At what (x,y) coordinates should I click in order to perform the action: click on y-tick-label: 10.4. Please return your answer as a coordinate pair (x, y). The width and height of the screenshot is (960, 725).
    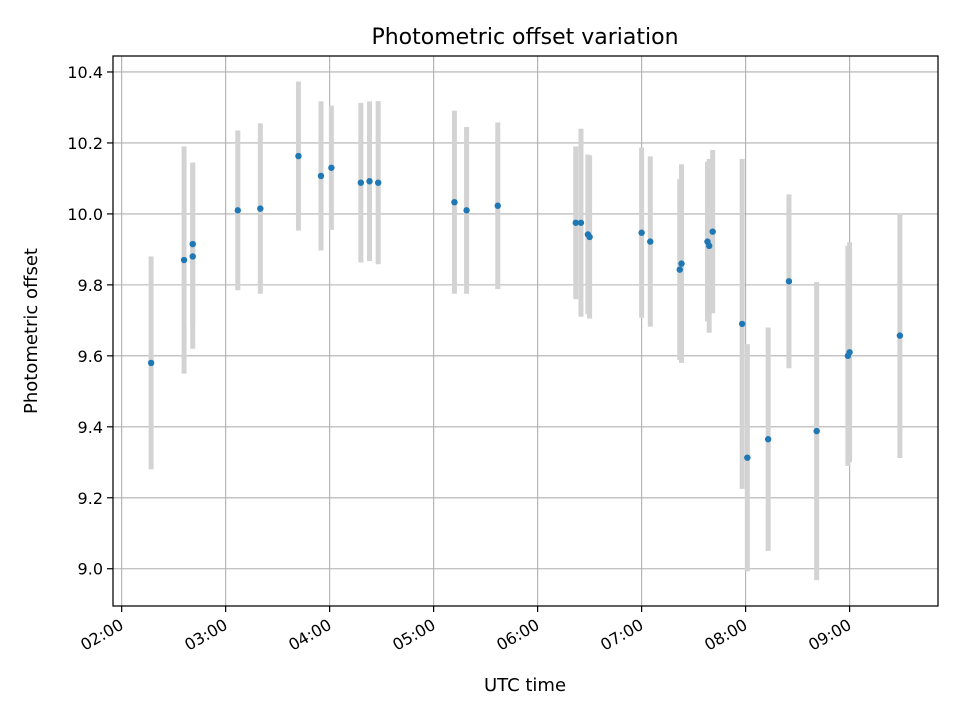
    Looking at the image, I should click on (85, 72).